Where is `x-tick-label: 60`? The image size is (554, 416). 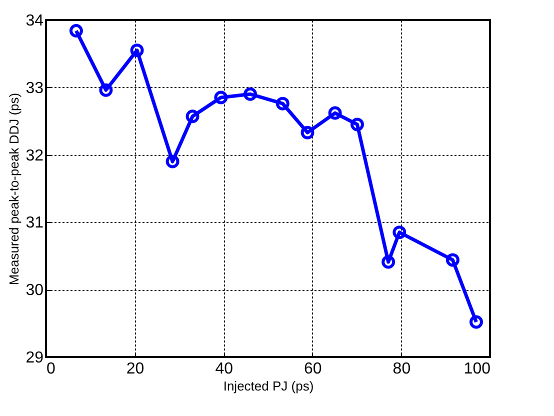 x-tick-label: 60 is located at coordinates (313, 369).